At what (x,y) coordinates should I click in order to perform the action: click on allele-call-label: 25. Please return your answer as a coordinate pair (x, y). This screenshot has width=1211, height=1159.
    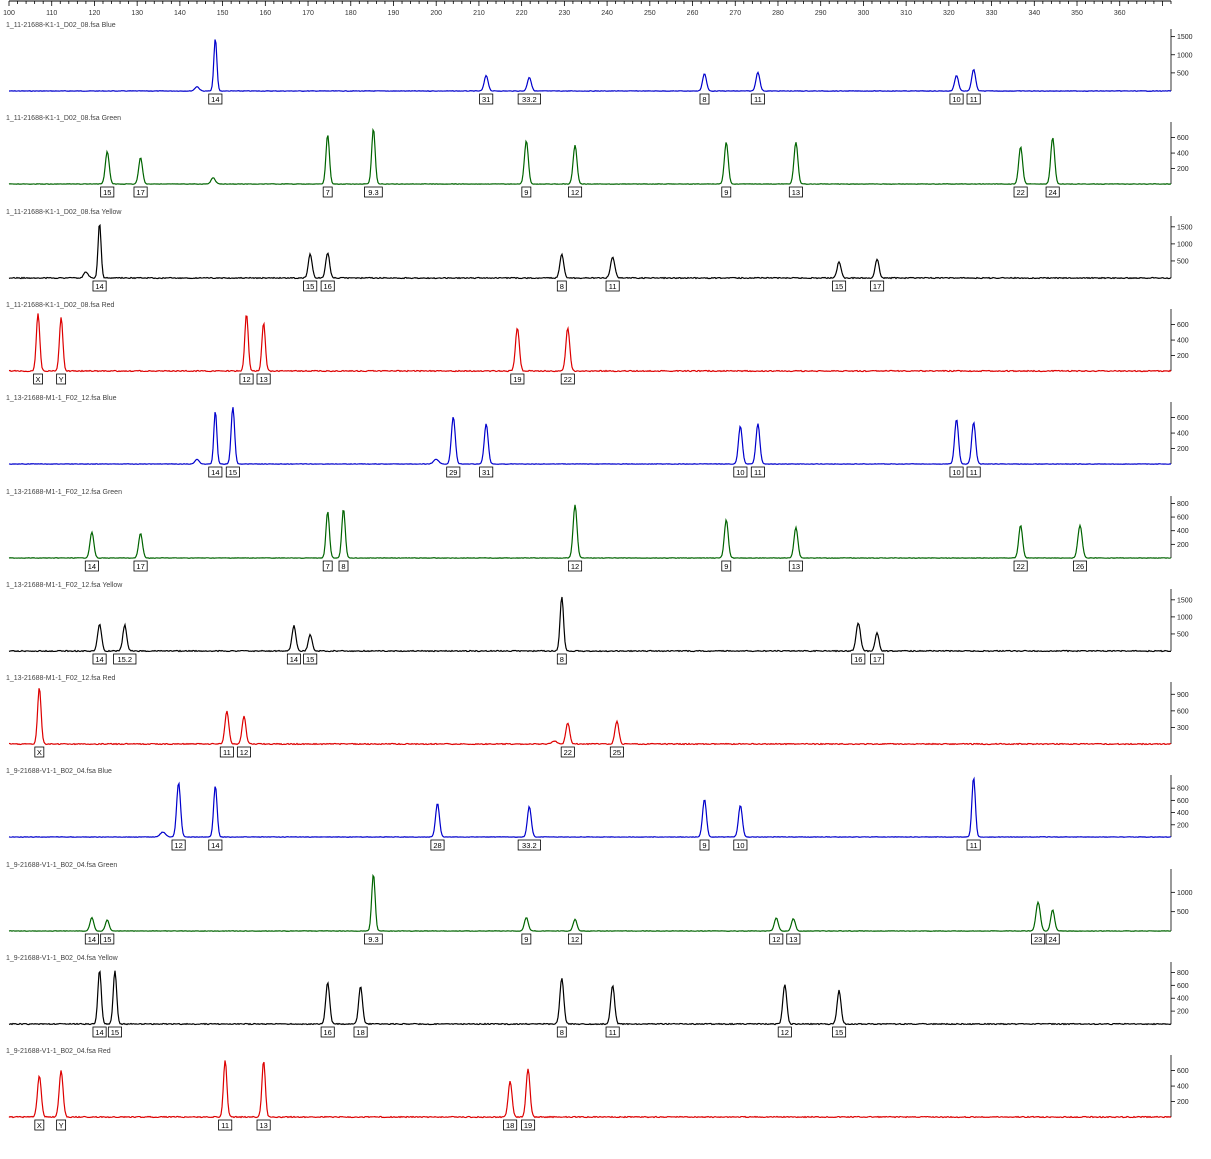
    Looking at the image, I should click on (616, 752).